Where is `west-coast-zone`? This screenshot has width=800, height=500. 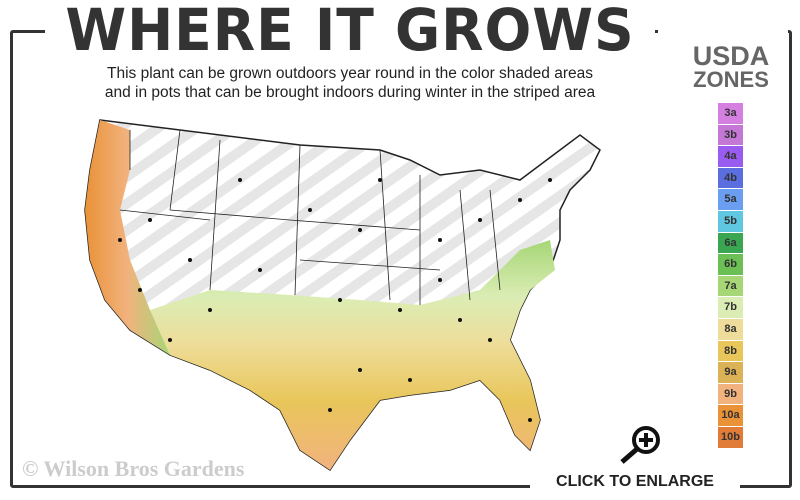 west-coast-zone is located at coordinates (127, 237).